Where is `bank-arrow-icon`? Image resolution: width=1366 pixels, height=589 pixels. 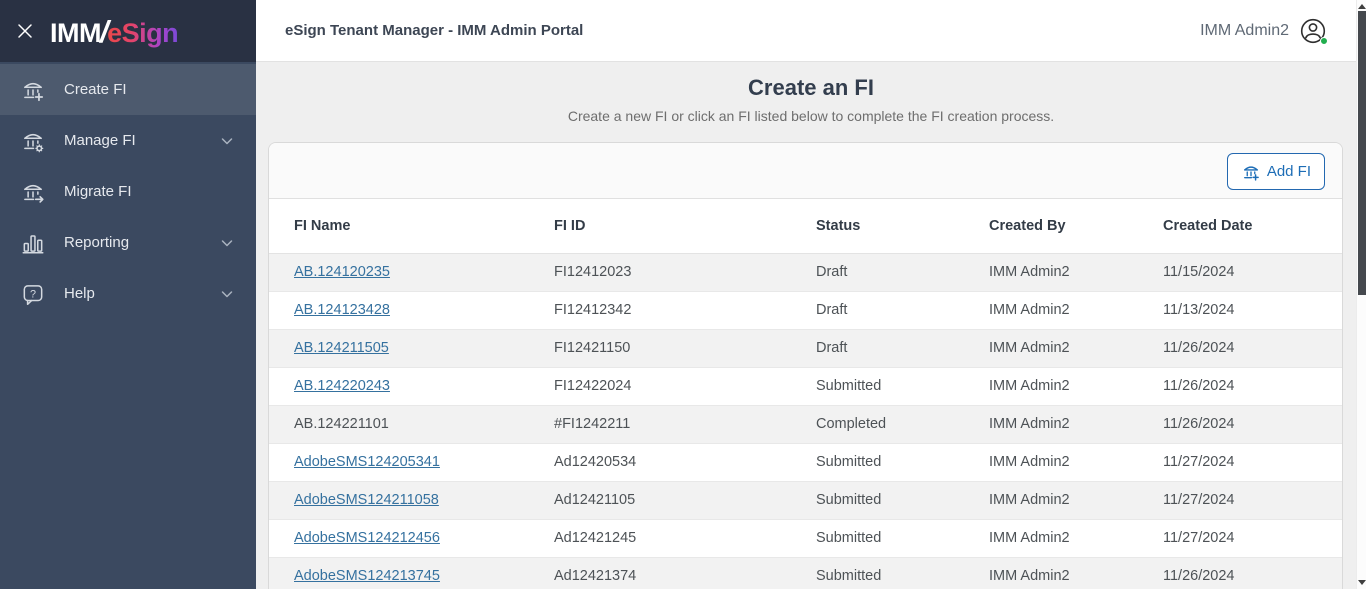 bank-arrow-icon is located at coordinates (33, 192).